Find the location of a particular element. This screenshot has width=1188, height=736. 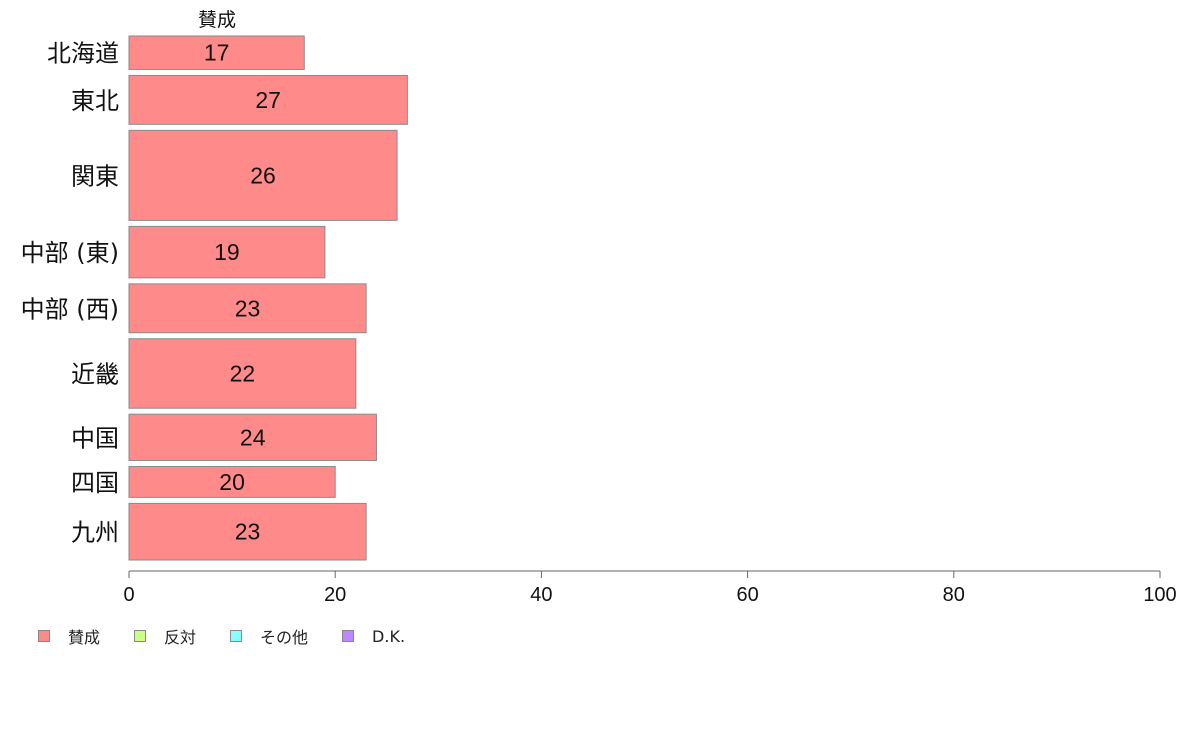

category-label: 中部 (西) is located at coordinates (70, 309).